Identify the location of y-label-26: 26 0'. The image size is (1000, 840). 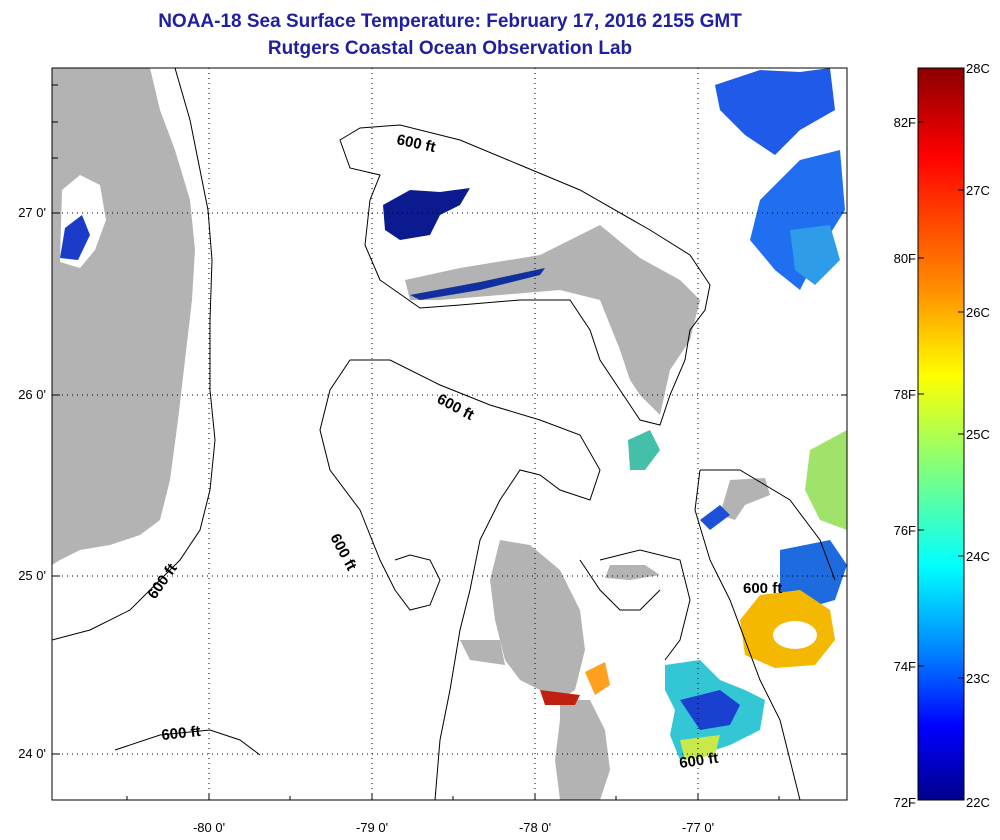
(32, 394).